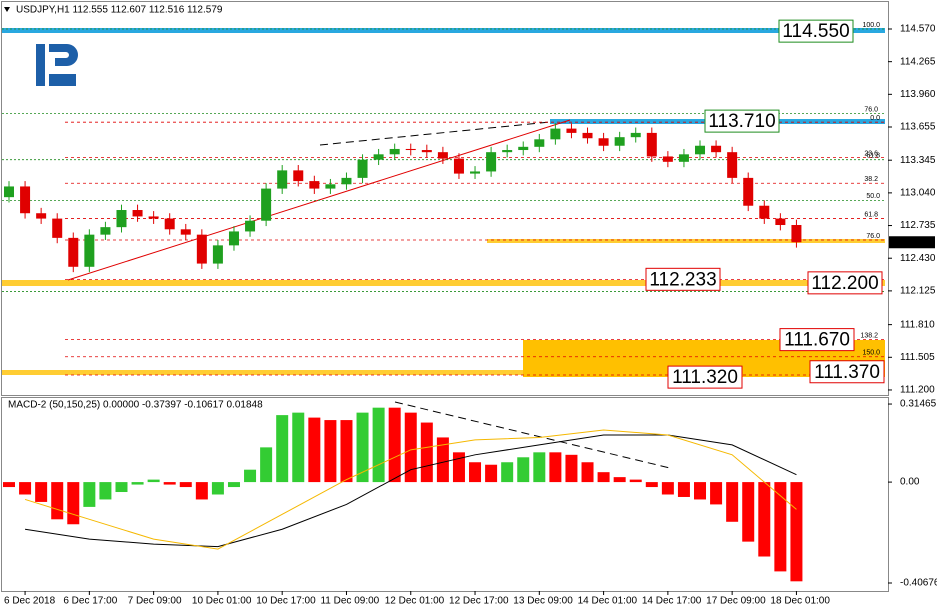 The height and width of the screenshot is (612, 937). I want to click on x-tick-label: 12 Dec 17:00, so click(479, 601).